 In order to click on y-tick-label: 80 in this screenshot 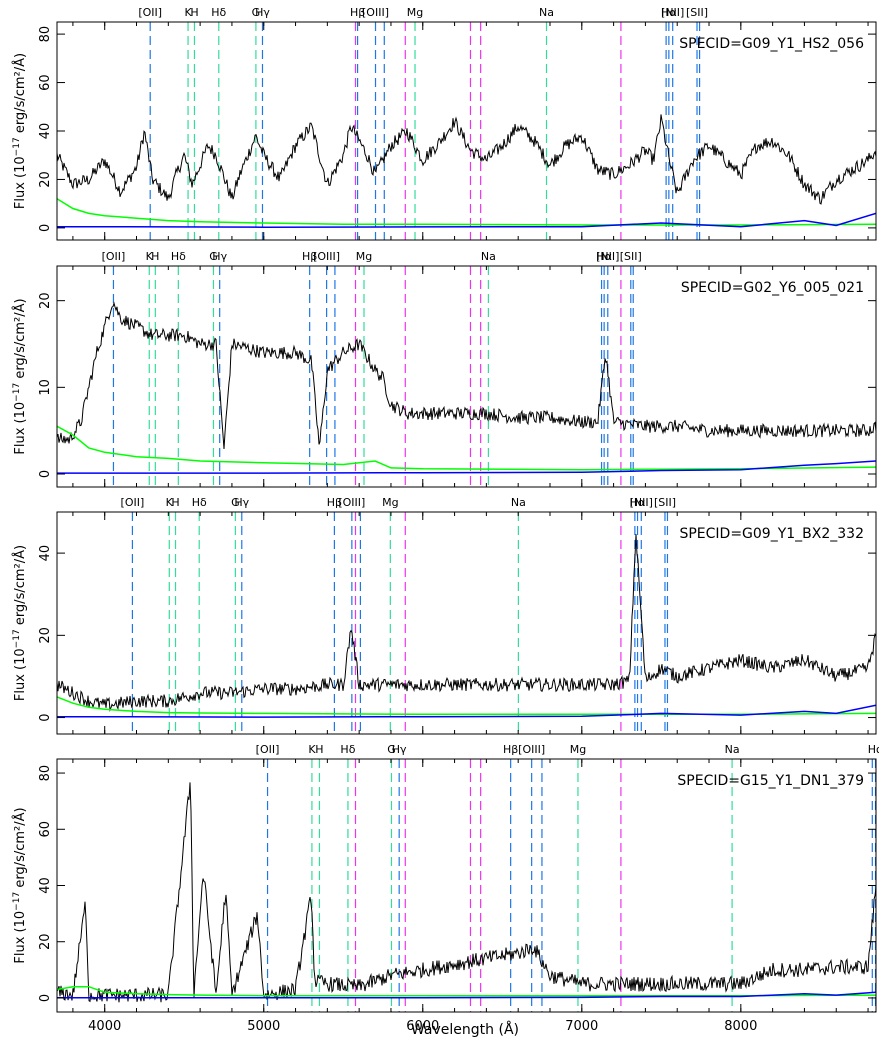, I will do `click(45, 773)`.